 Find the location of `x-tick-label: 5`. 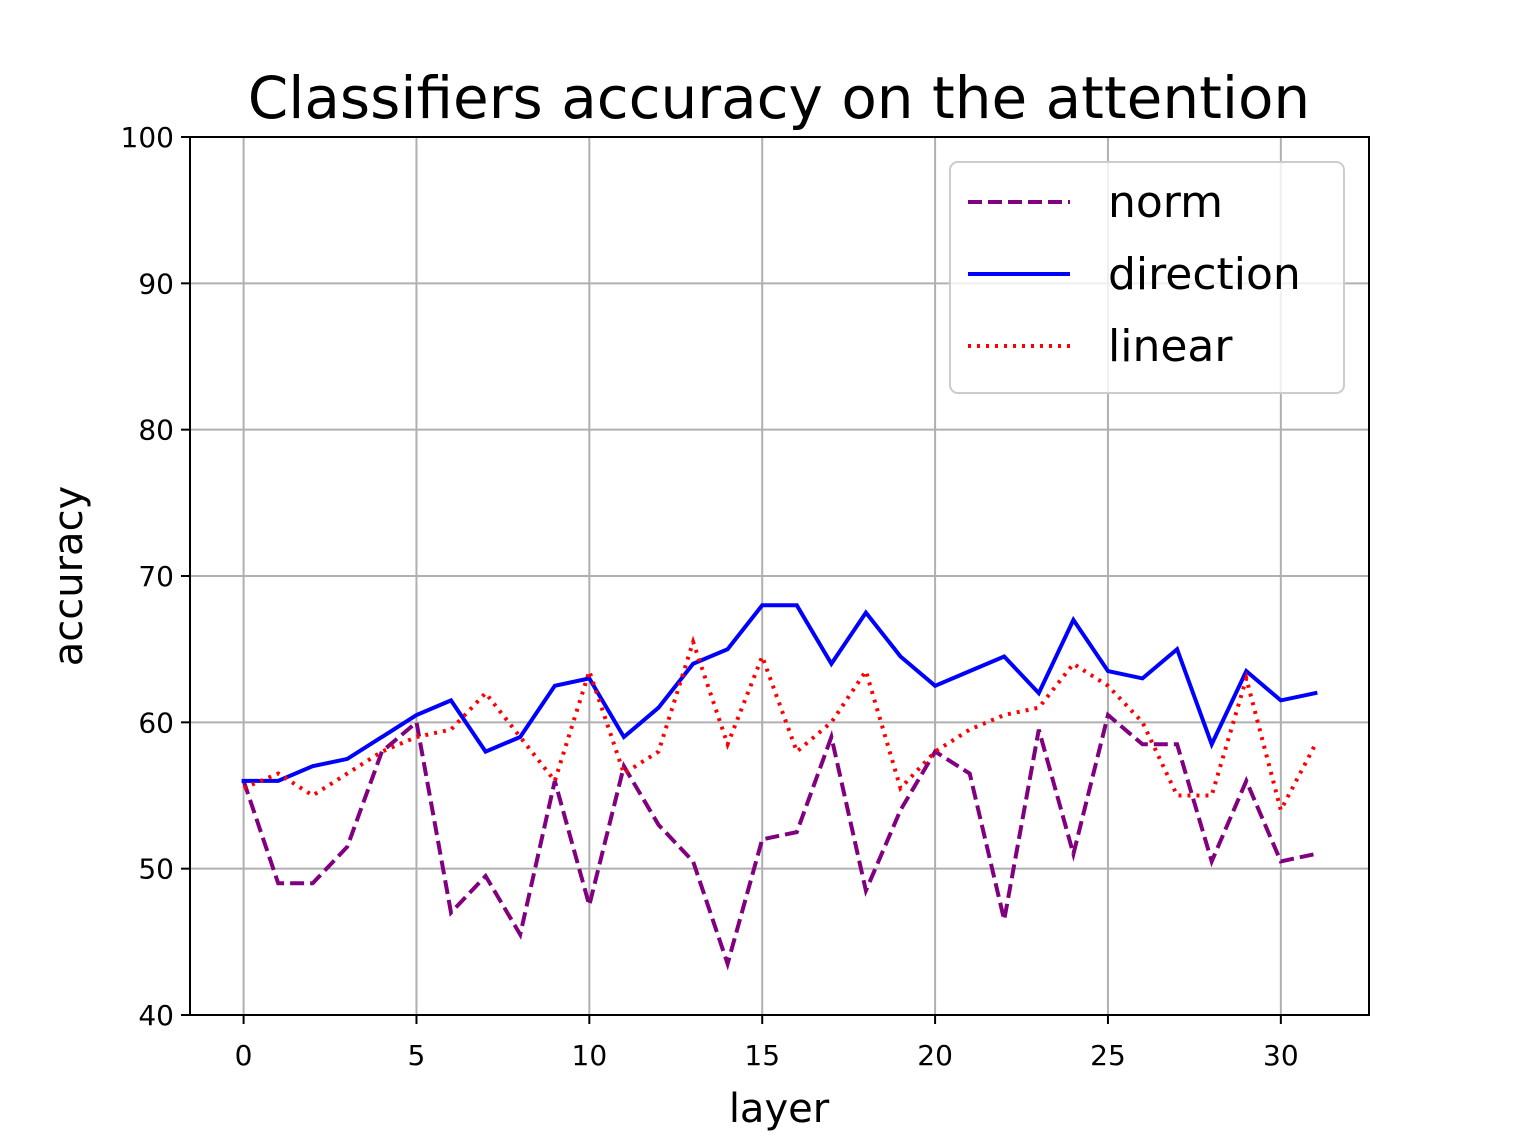

x-tick-label: 5 is located at coordinates (417, 1055).